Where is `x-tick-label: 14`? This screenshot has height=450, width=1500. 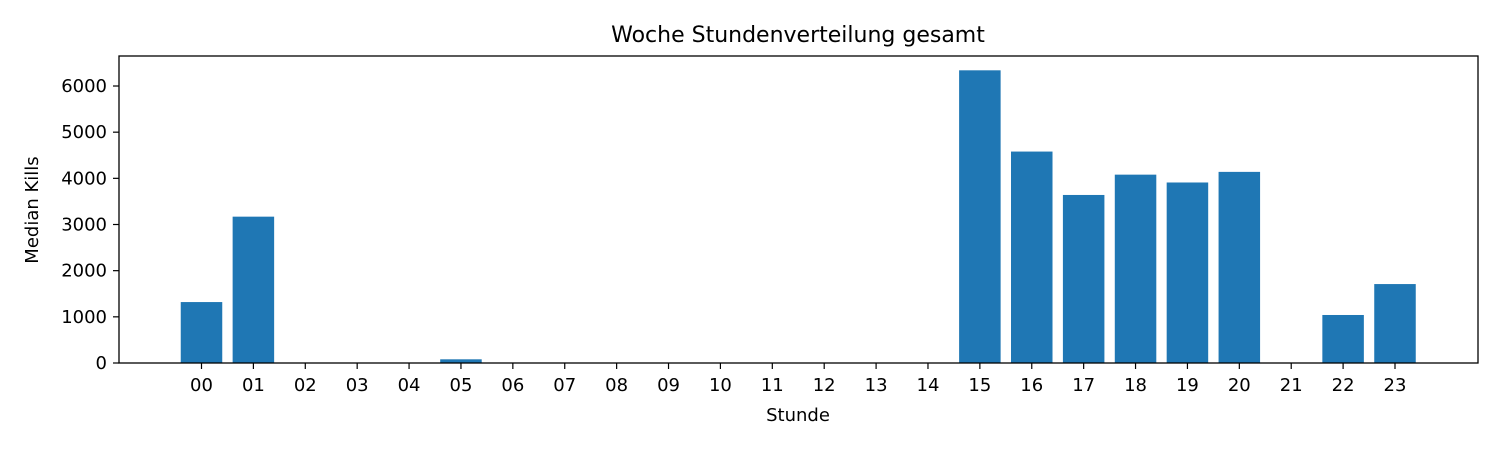 x-tick-label: 14 is located at coordinates (928, 385).